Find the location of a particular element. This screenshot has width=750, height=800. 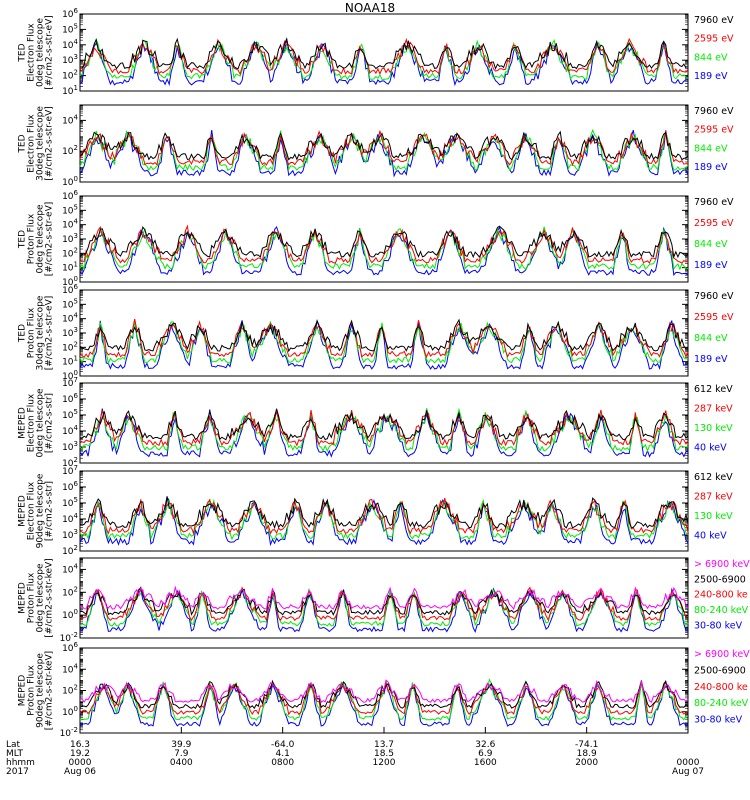

legend-entry: 240-800 ke is located at coordinates (721, 687).